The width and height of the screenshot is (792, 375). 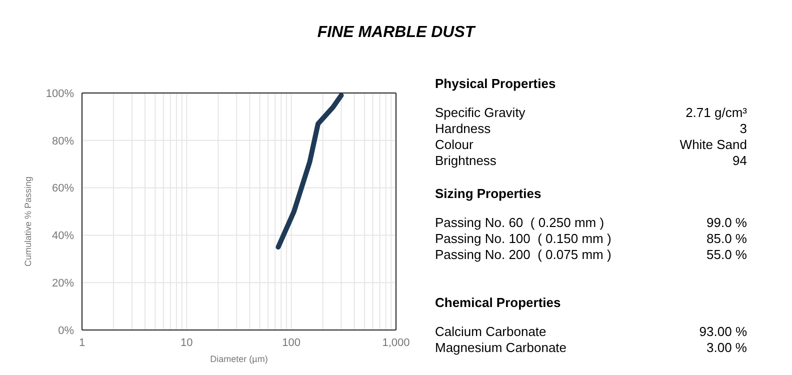 What do you see at coordinates (28, 221) in the screenshot?
I see `y-axis-title: Cumulative % Passing` at bounding box center [28, 221].